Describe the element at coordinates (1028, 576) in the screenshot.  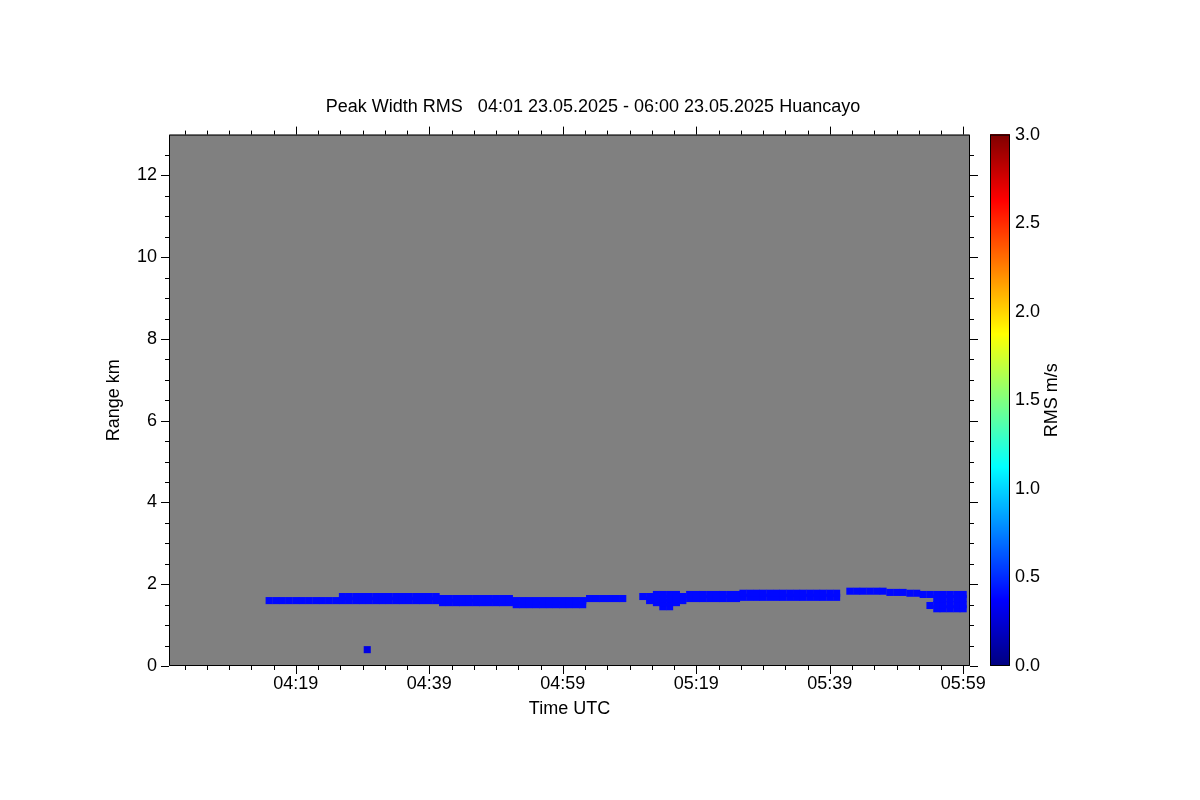
I see `color-bar-label: 0.5` at that location.